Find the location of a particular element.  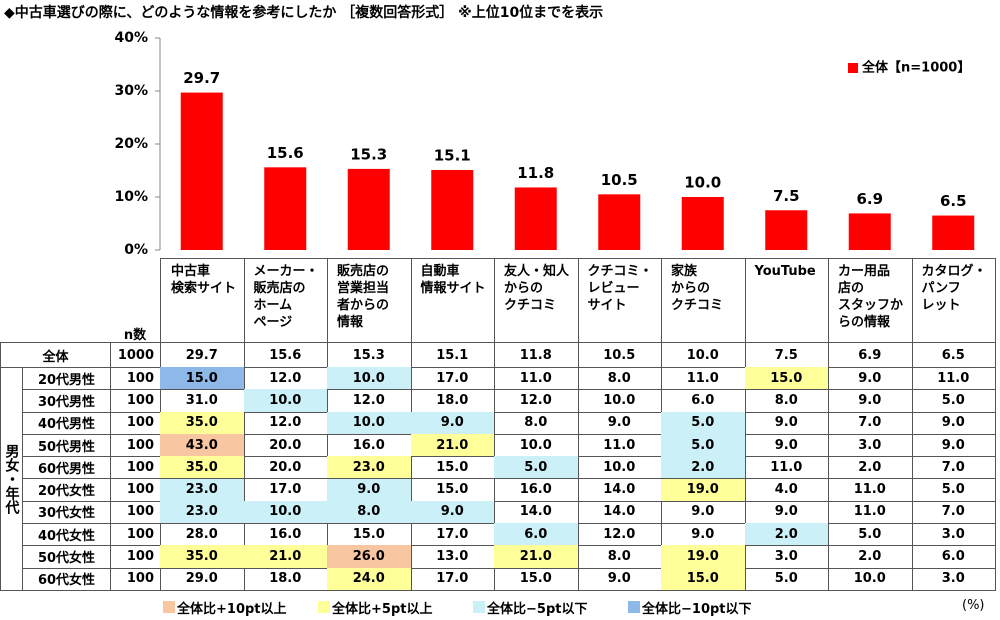

n-header: n数 is located at coordinates (135, 335).